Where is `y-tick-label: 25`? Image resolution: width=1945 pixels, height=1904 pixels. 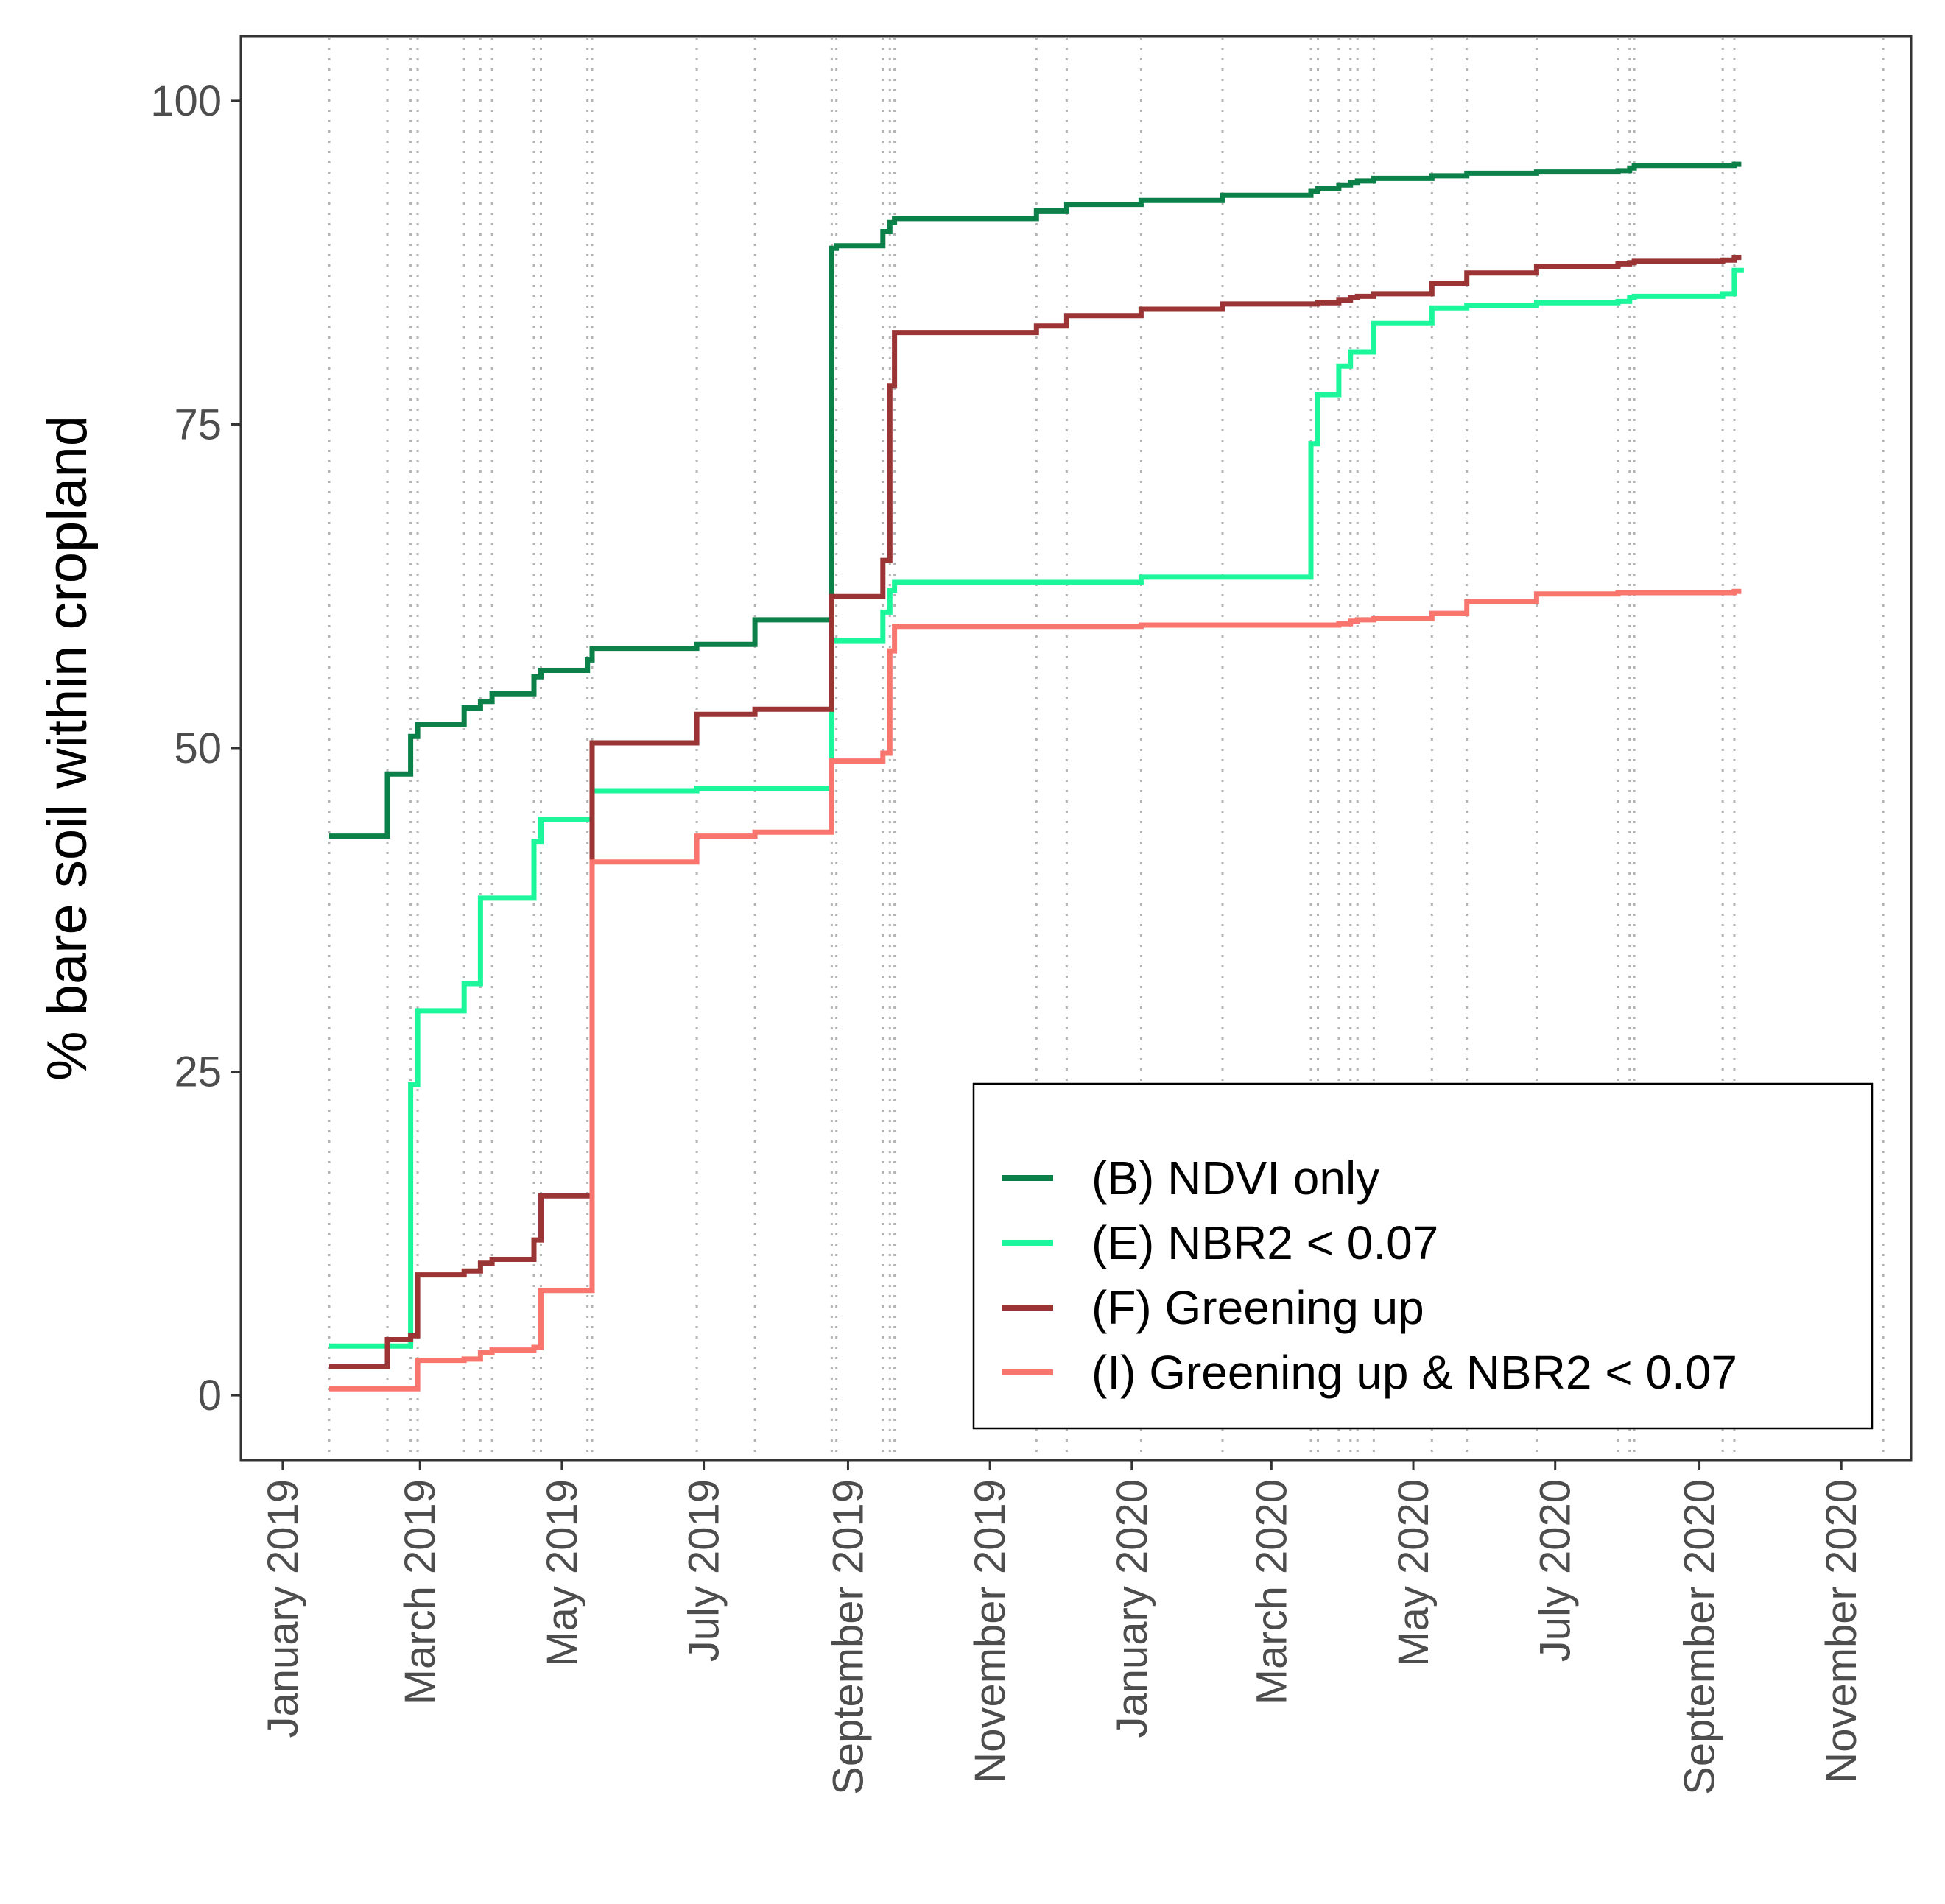 y-tick-label: 25 is located at coordinates (198, 1072).